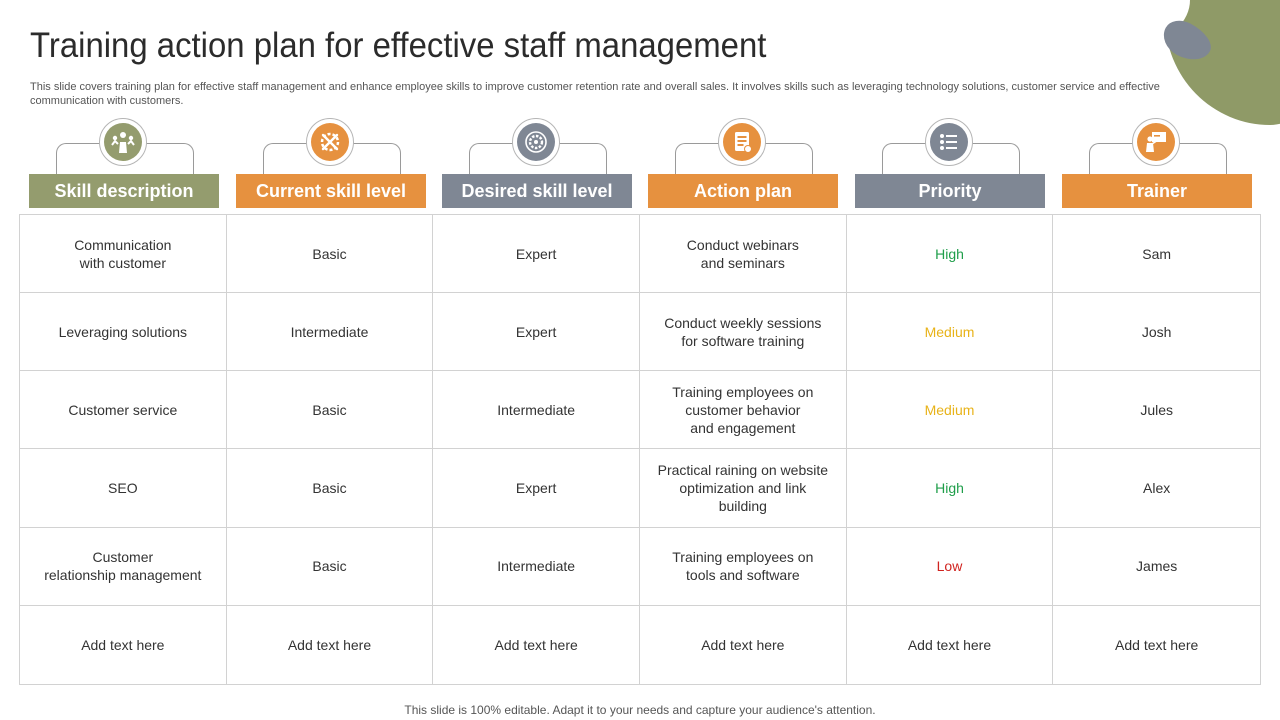  I want to click on column-header-label: Priority, so click(950, 191).